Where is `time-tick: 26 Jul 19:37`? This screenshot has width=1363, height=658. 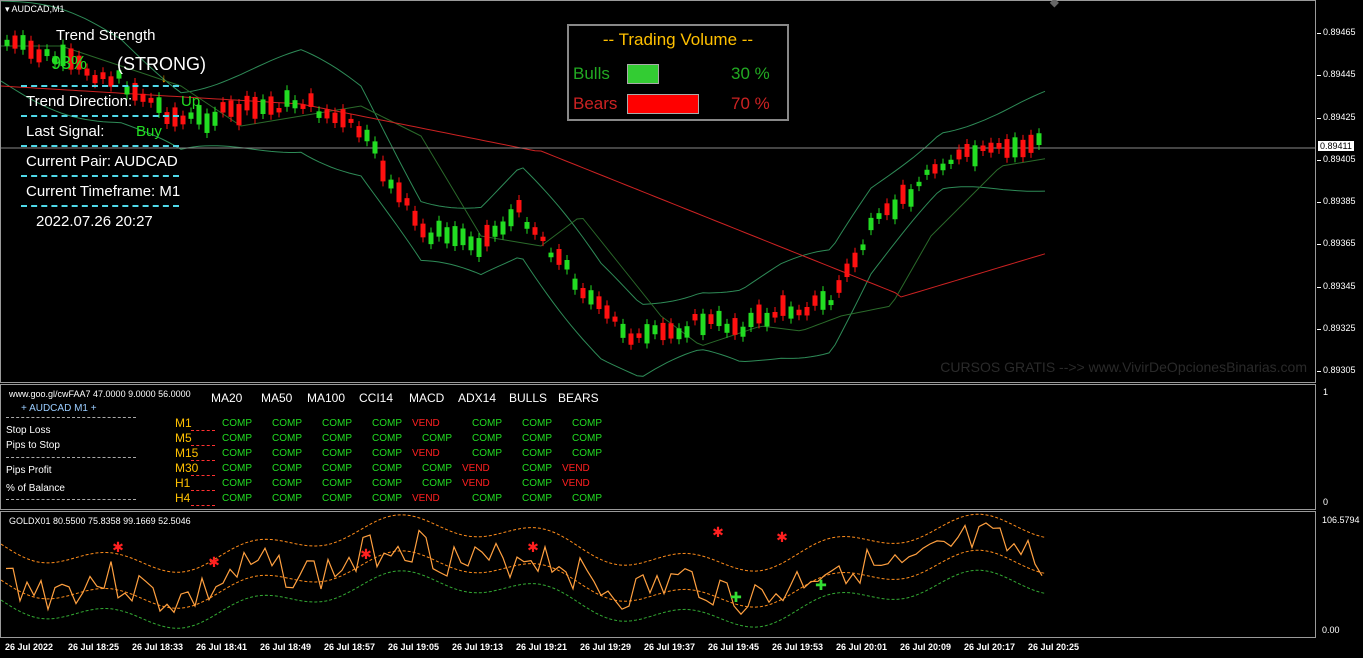 time-tick: 26 Jul 19:37 is located at coordinates (670, 647).